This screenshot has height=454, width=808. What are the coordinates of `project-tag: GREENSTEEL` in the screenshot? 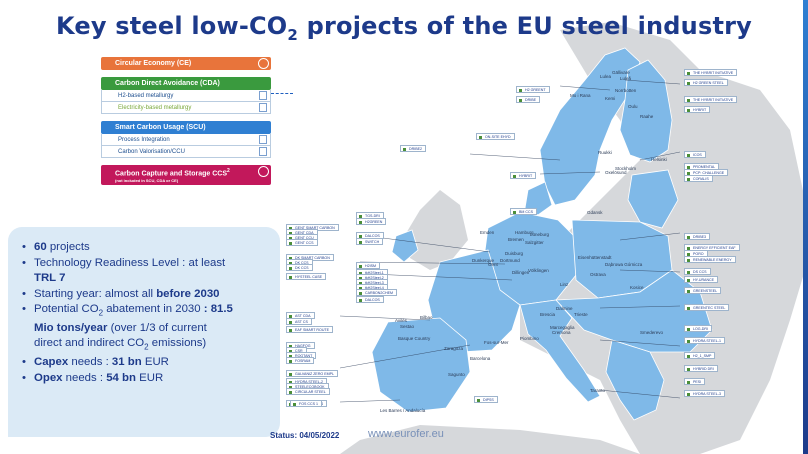 It's located at (703, 290).